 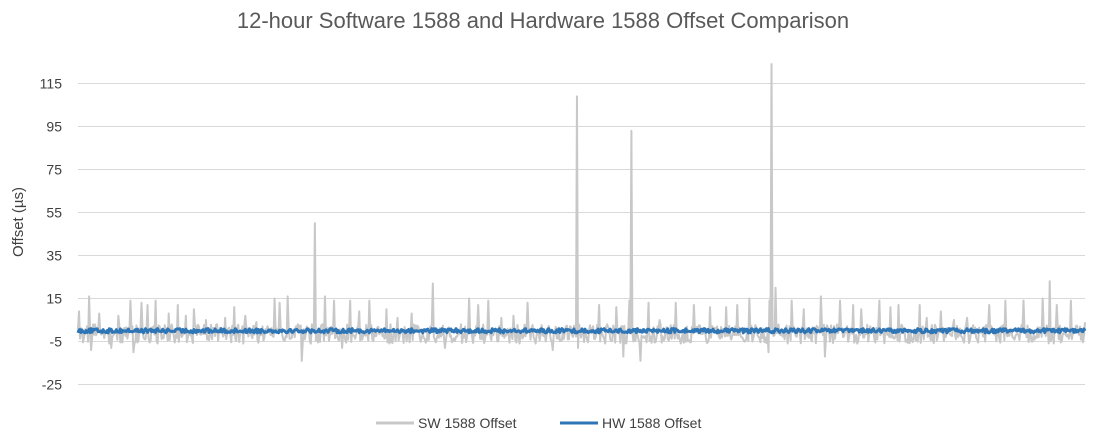 What do you see at coordinates (51, 84) in the screenshot?
I see `y-tick-label-7: 115` at bounding box center [51, 84].